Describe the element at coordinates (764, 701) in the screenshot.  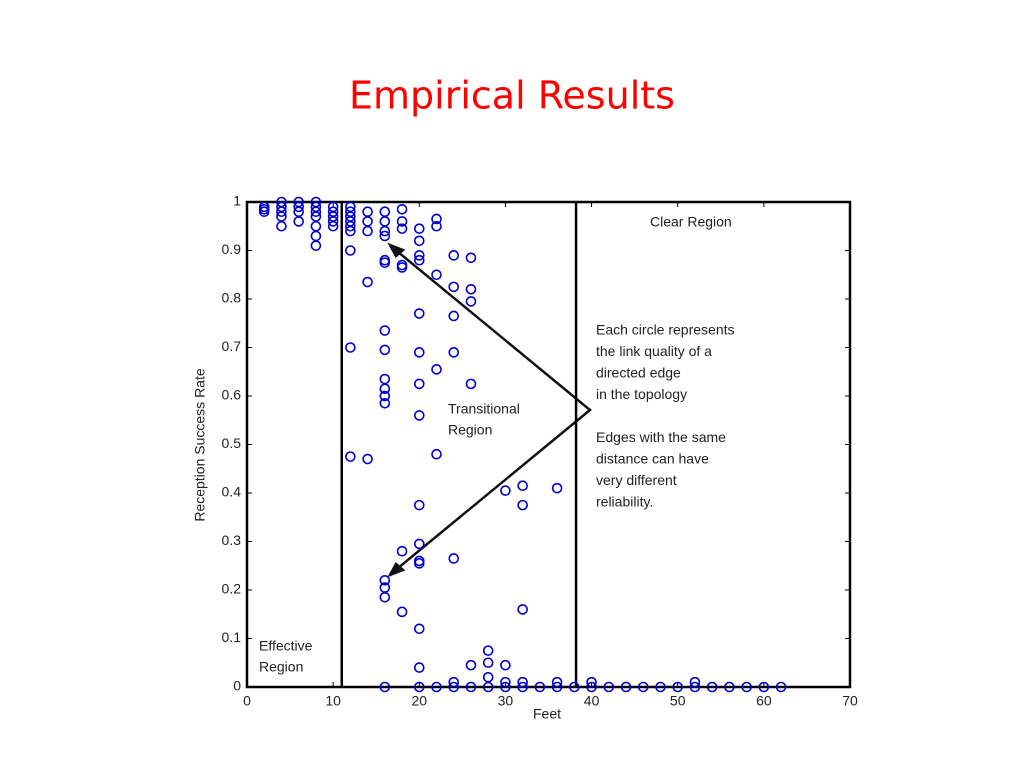
I see `x-tick-label: 60` at that location.